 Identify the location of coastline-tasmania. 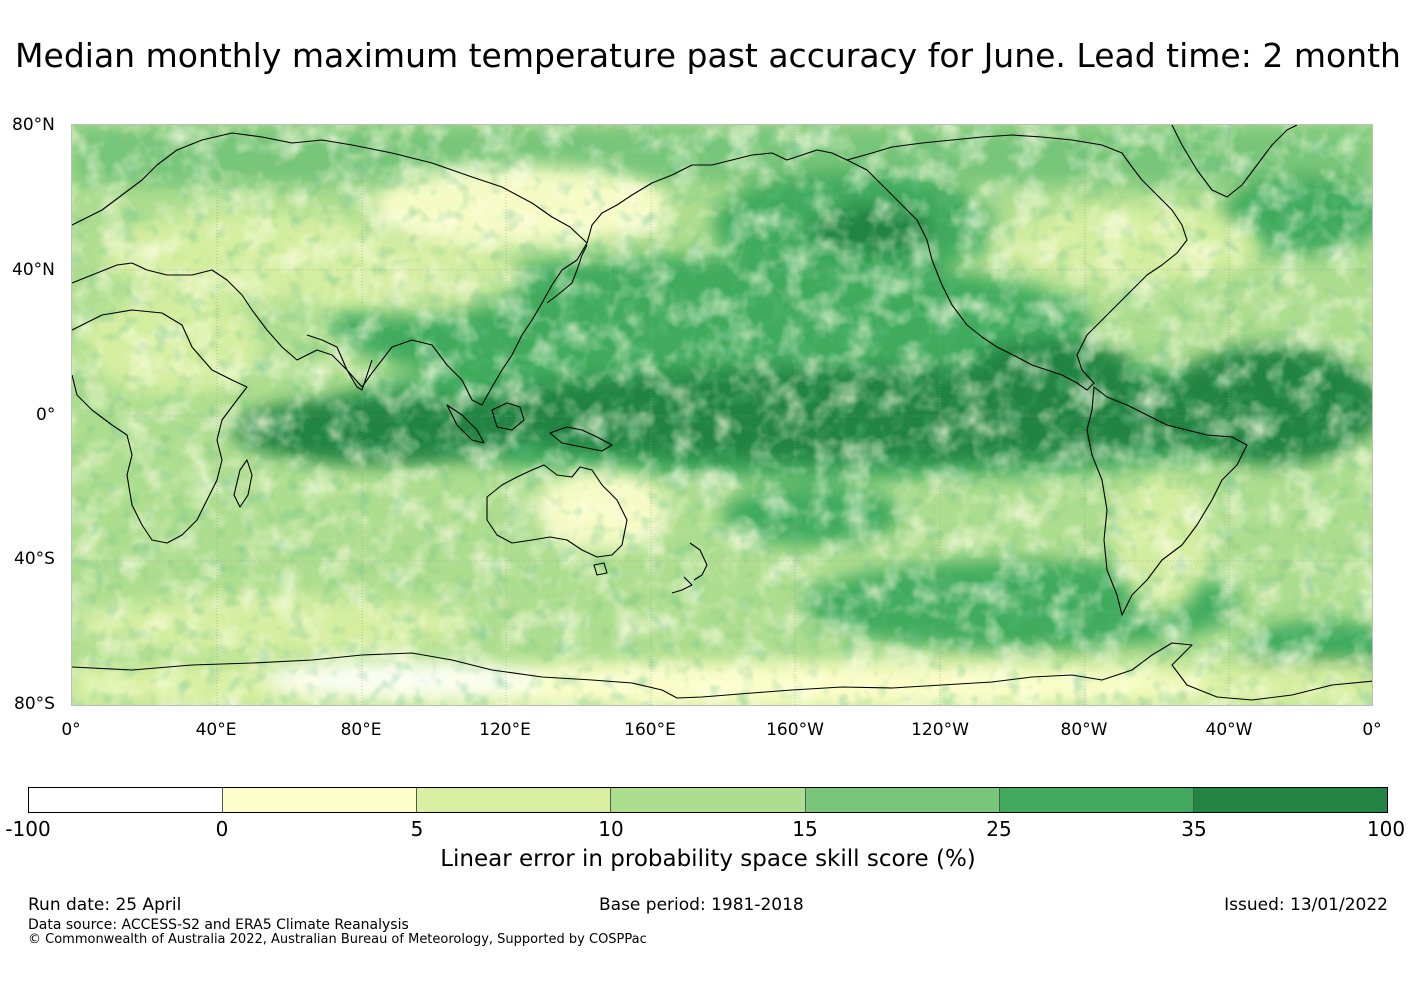
(600, 569).